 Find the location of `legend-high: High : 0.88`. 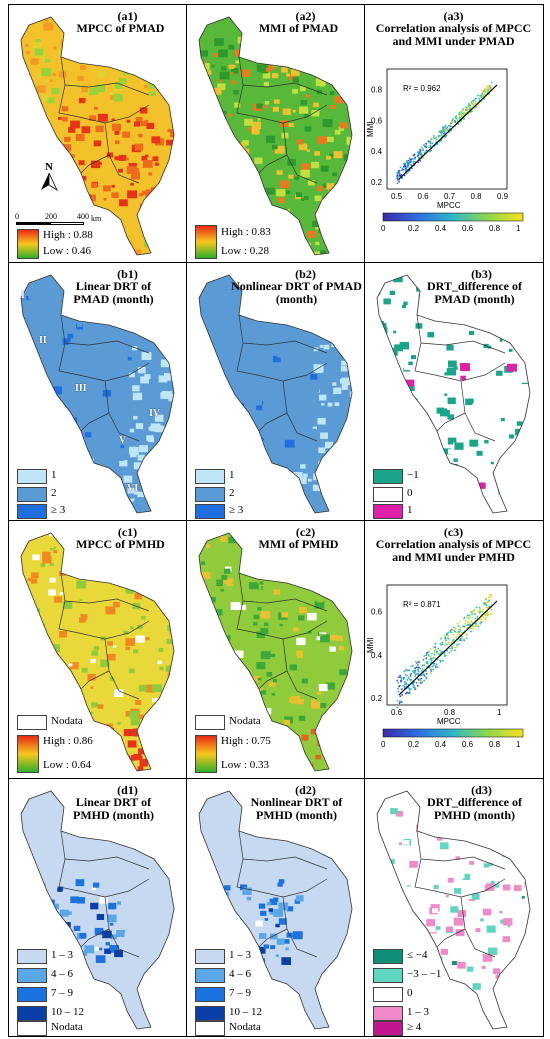

legend-high: High : 0.88 is located at coordinates (68, 235).